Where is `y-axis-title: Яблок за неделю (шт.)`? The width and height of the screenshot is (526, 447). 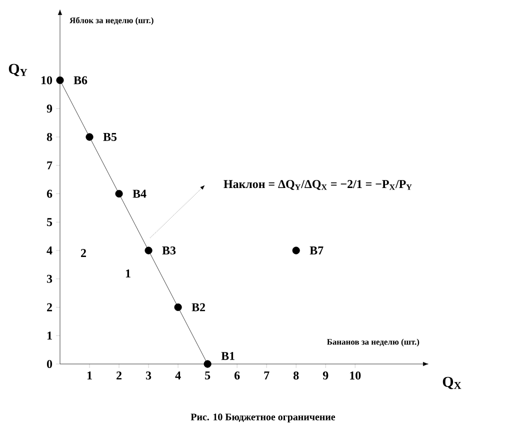
y-axis-title: Яблок за неделю (шт.) is located at coordinates (112, 21).